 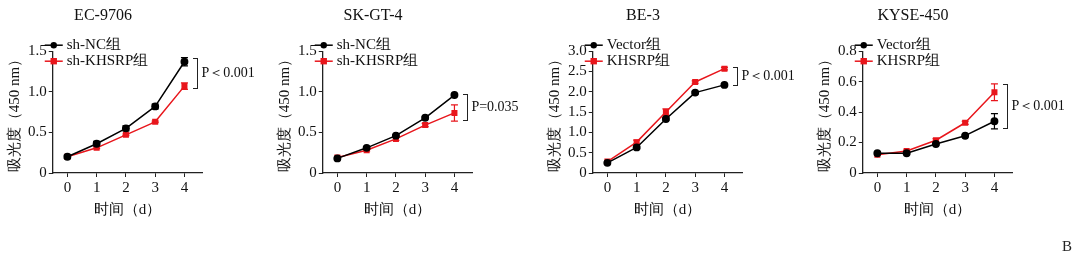 What do you see at coordinates (373, 14) in the screenshot?
I see `chart-title: SK-GT-4` at bounding box center [373, 14].